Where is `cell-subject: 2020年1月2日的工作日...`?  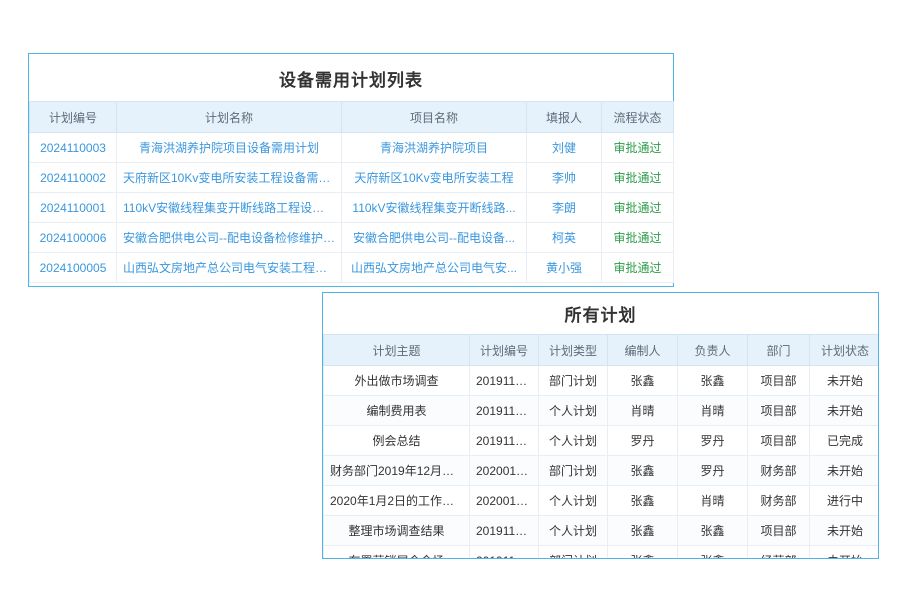
cell-subject: 2020年1月2日的工作日... is located at coordinates (396, 500).